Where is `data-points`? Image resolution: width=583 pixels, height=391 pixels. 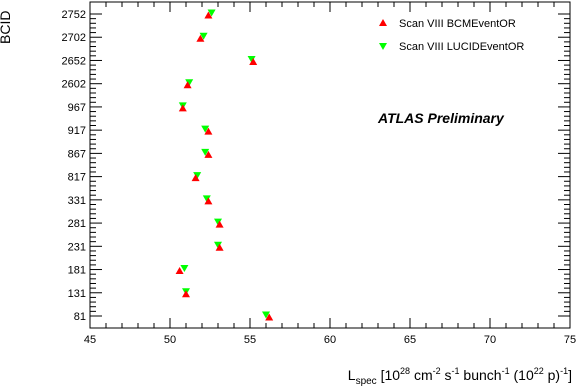 data-points is located at coordinates (224, 165).